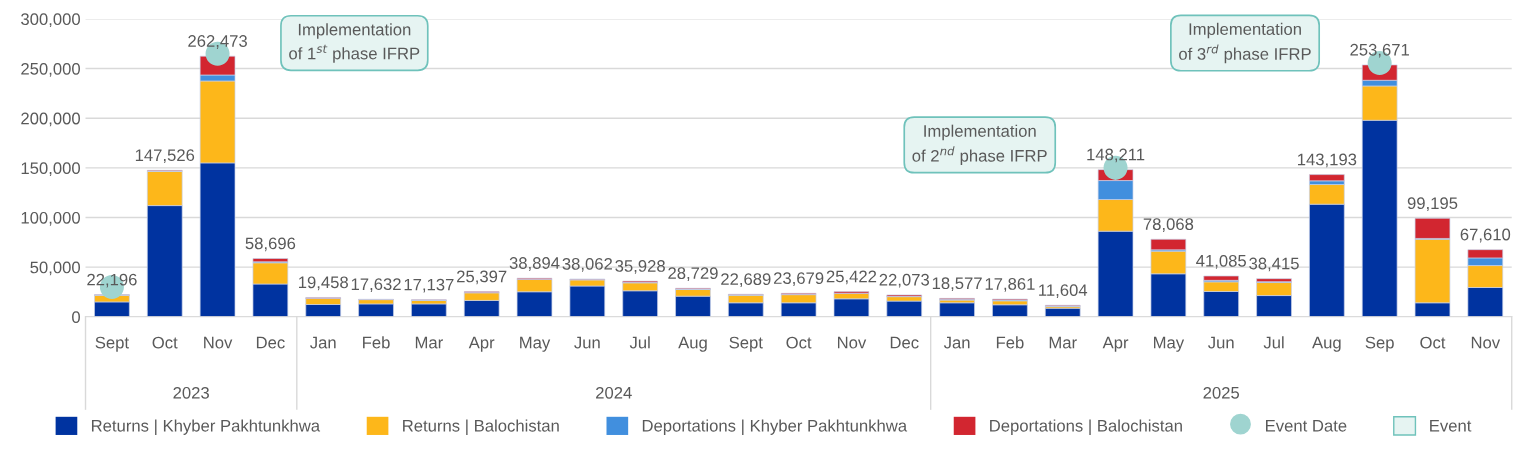 Image resolution: width=1527 pixels, height=450 pixels. I want to click on total-label: 262,473, so click(217, 42).